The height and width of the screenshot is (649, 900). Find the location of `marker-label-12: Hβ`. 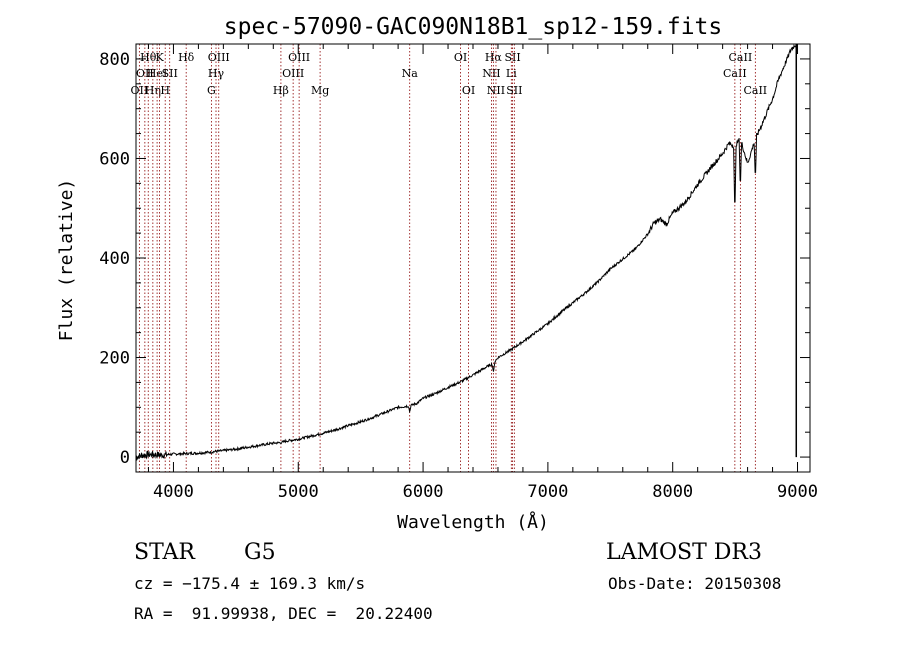

marker-label-12: Hβ is located at coordinates (281, 90).